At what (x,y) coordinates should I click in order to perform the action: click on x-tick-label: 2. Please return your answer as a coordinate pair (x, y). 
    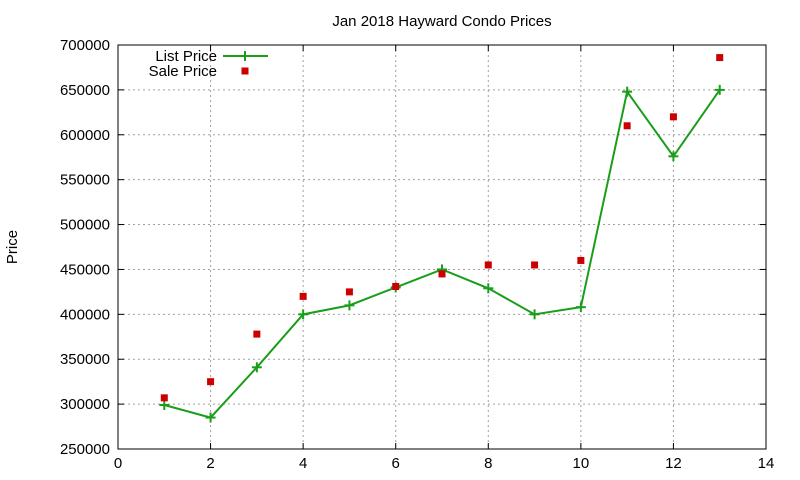
    Looking at the image, I should click on (210, 463).